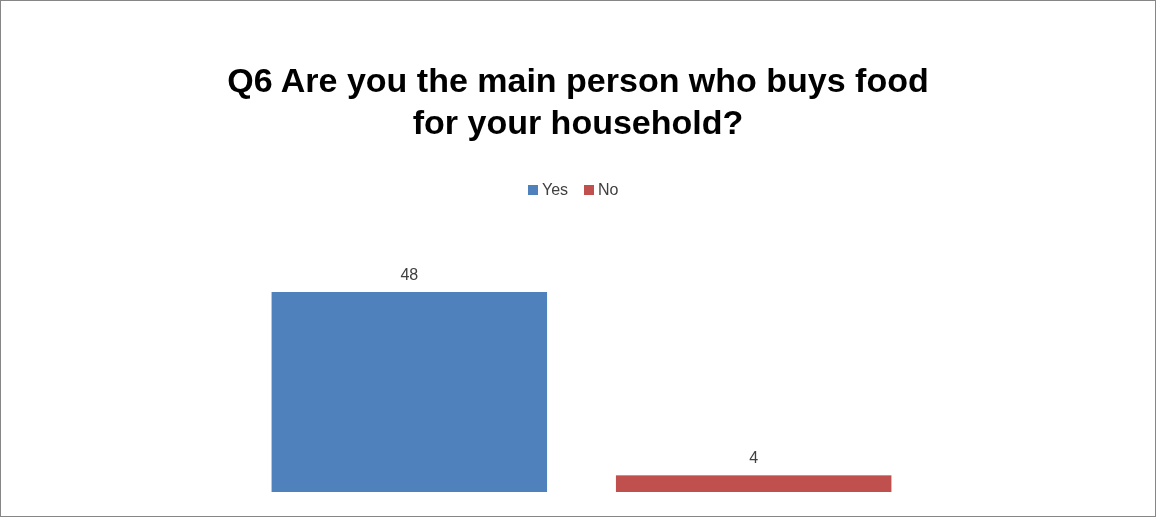 The width and height of the screenshot is (1156, 517). I want to click on legend-label: No, so click(608, 189).